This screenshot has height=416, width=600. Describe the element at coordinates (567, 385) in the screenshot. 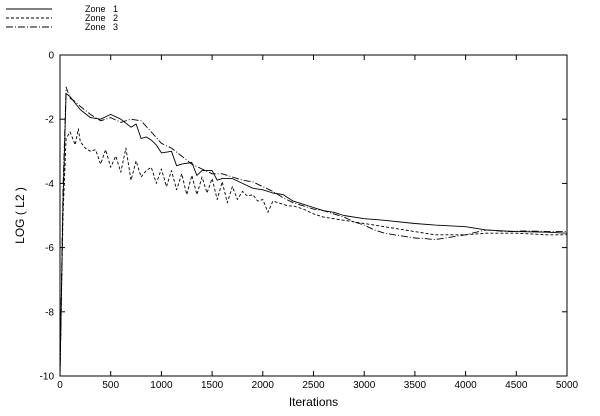

I see `x-tick-label: 5000` at that location.